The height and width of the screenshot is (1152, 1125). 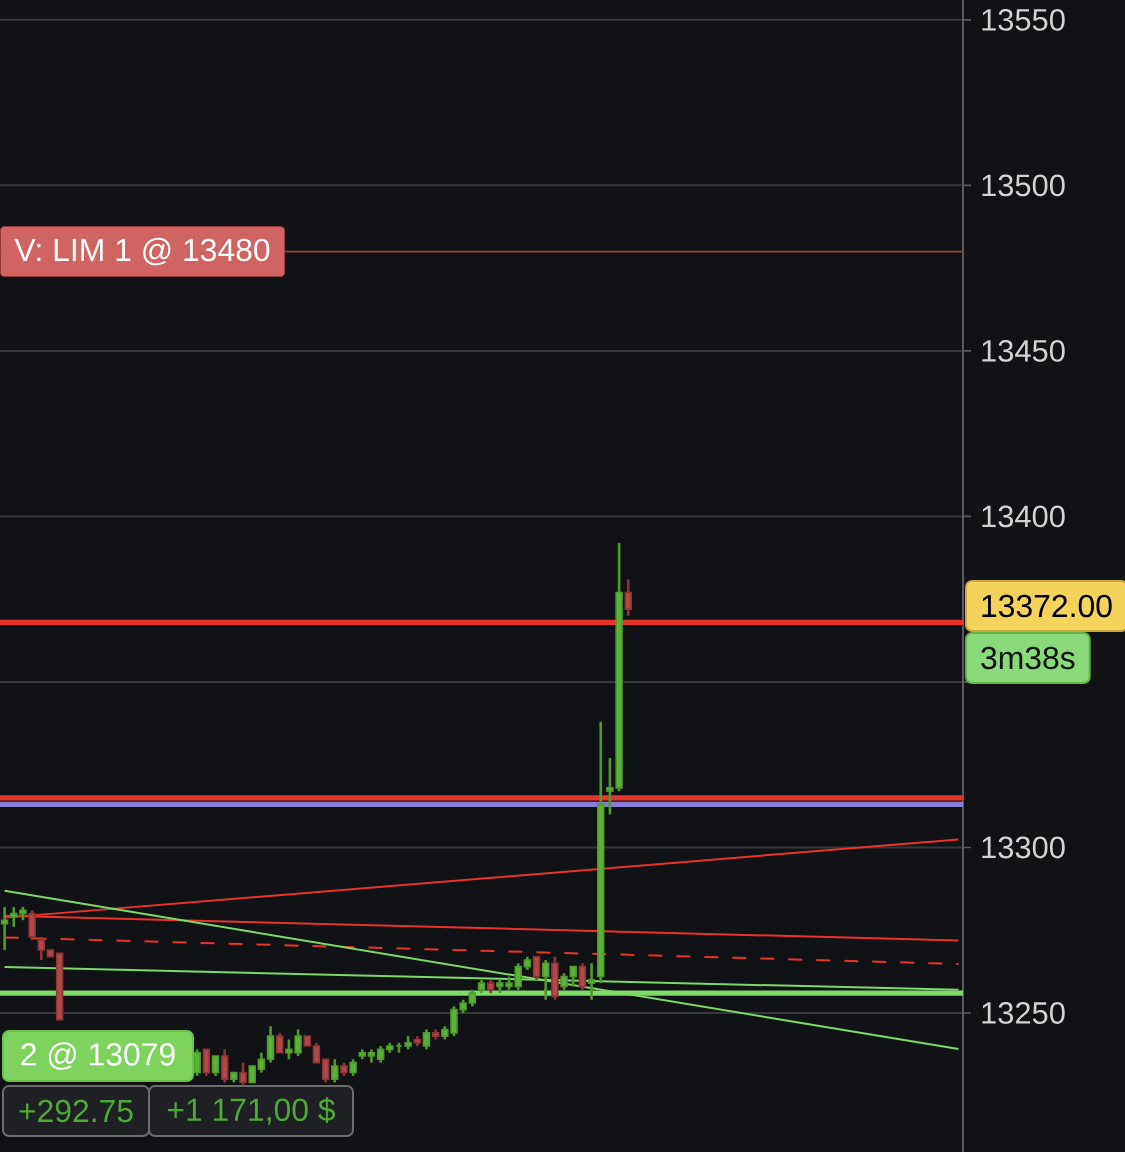 I want to click on annotation: +1 171,00 $, so click(x=251, y=1111).